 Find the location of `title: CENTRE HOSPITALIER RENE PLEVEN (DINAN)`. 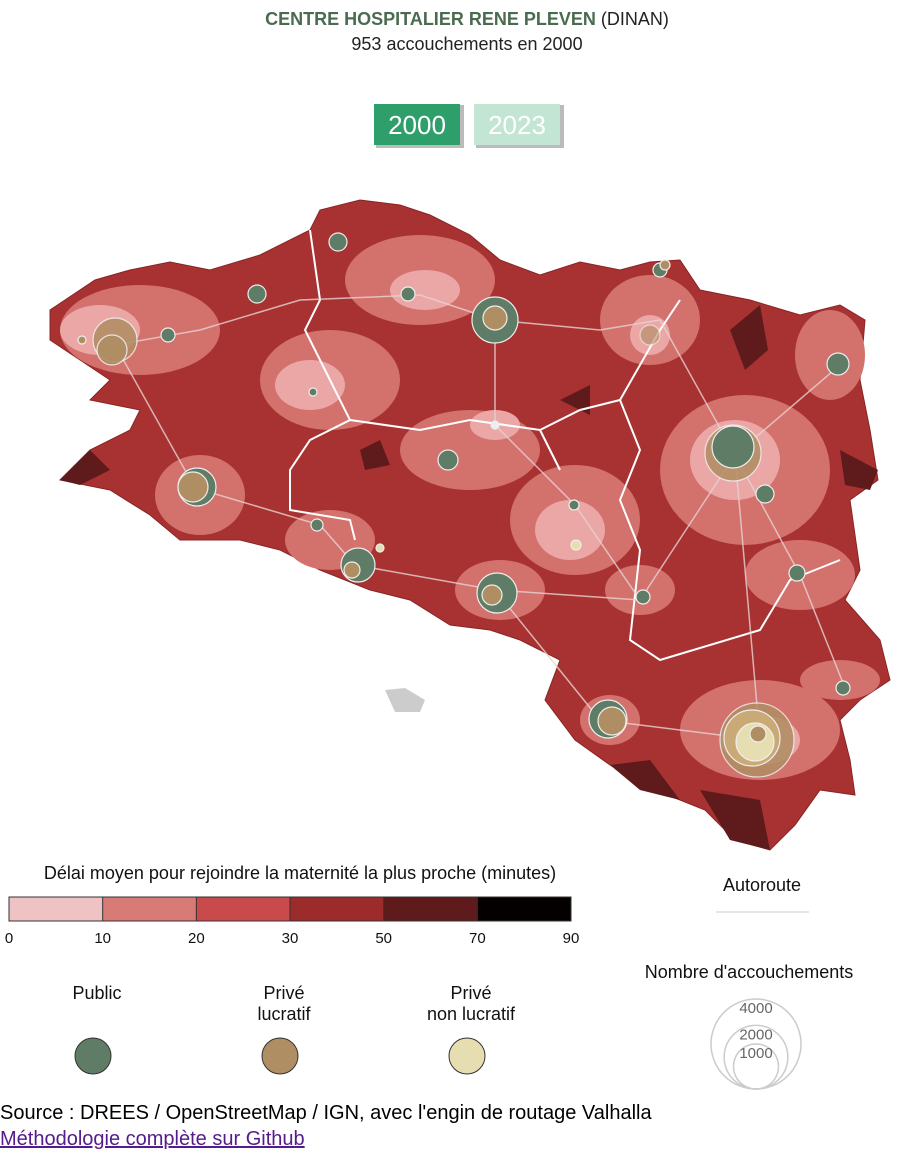

title: CENTRE HOSPITALIER RENE PLEVEN (DINAN) is located at coordinates (467, 19).